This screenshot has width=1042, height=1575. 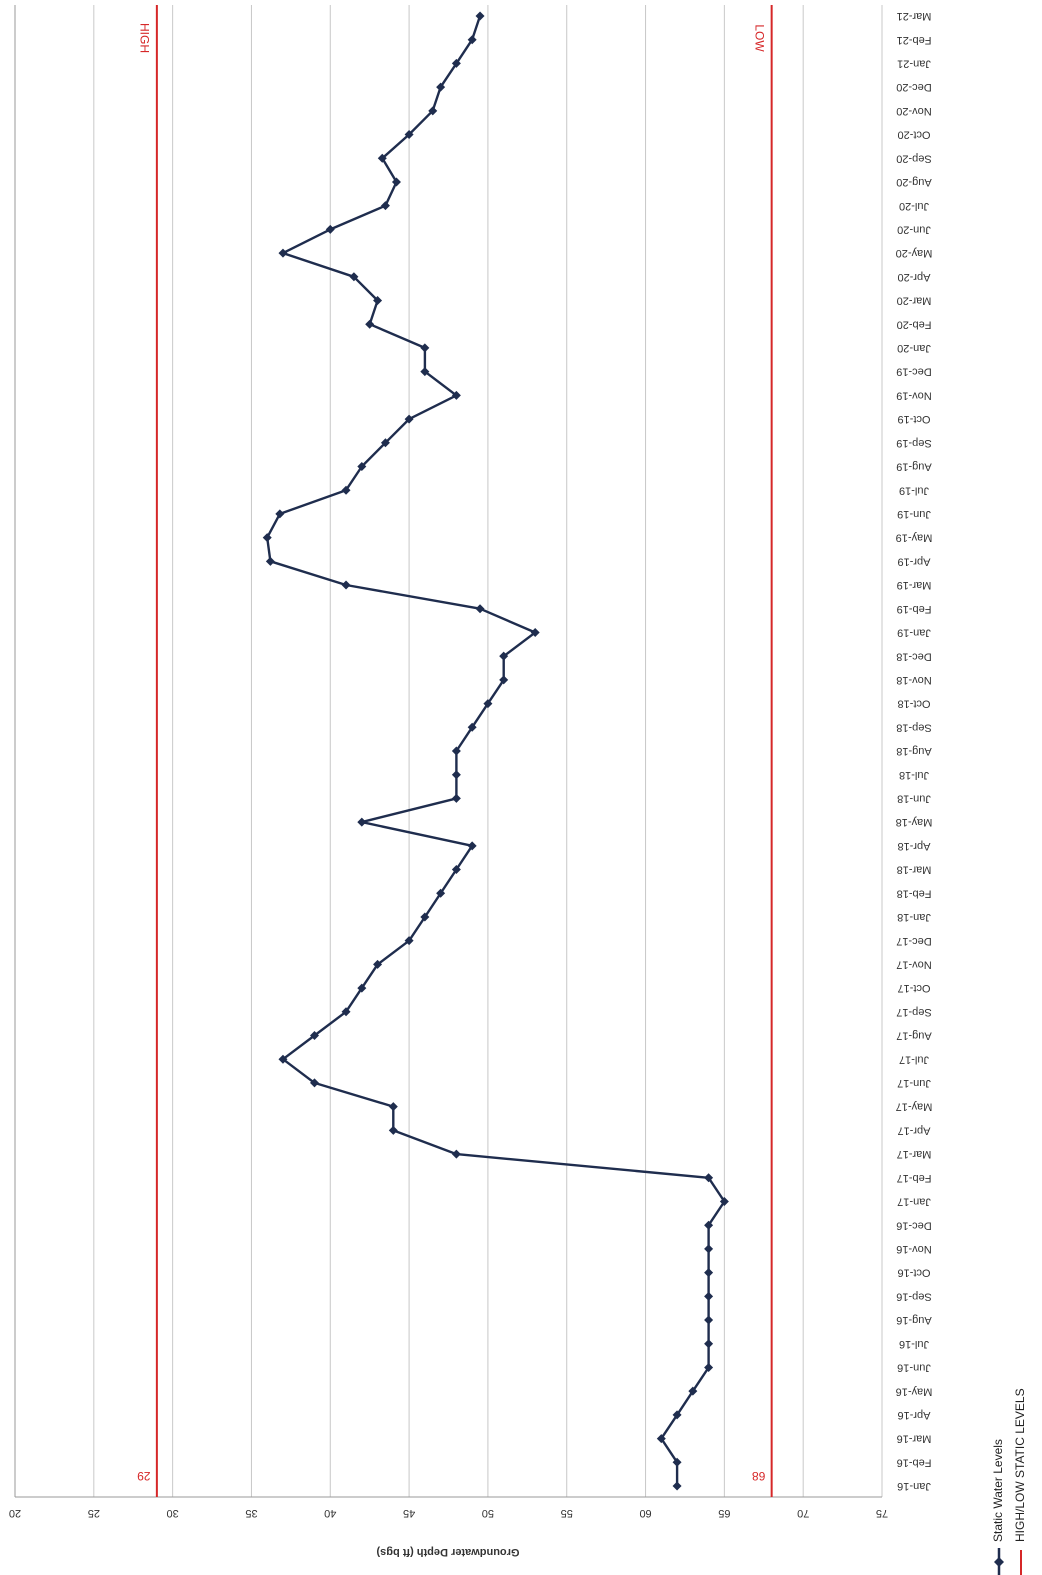 I want to click on x-tick-label-May-19: May-19, so click(x=914, y=538).